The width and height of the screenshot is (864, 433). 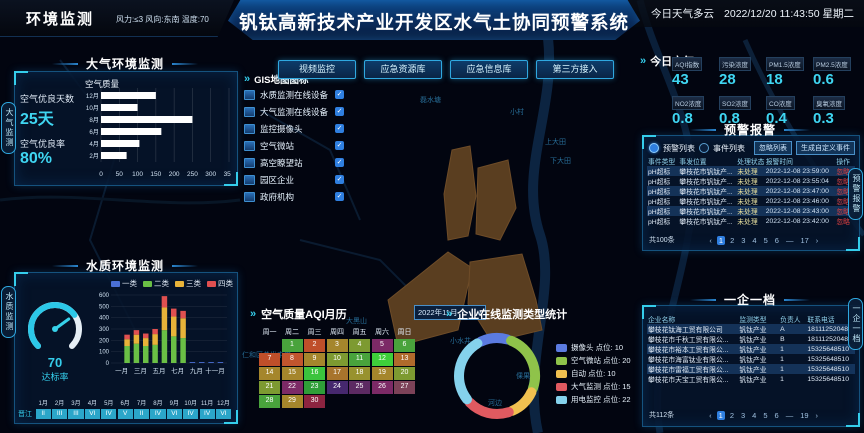 What do you see at coordinates (804, 415) in the screenshot?
I see `page-number: 19` at bounding box center [804, 415].